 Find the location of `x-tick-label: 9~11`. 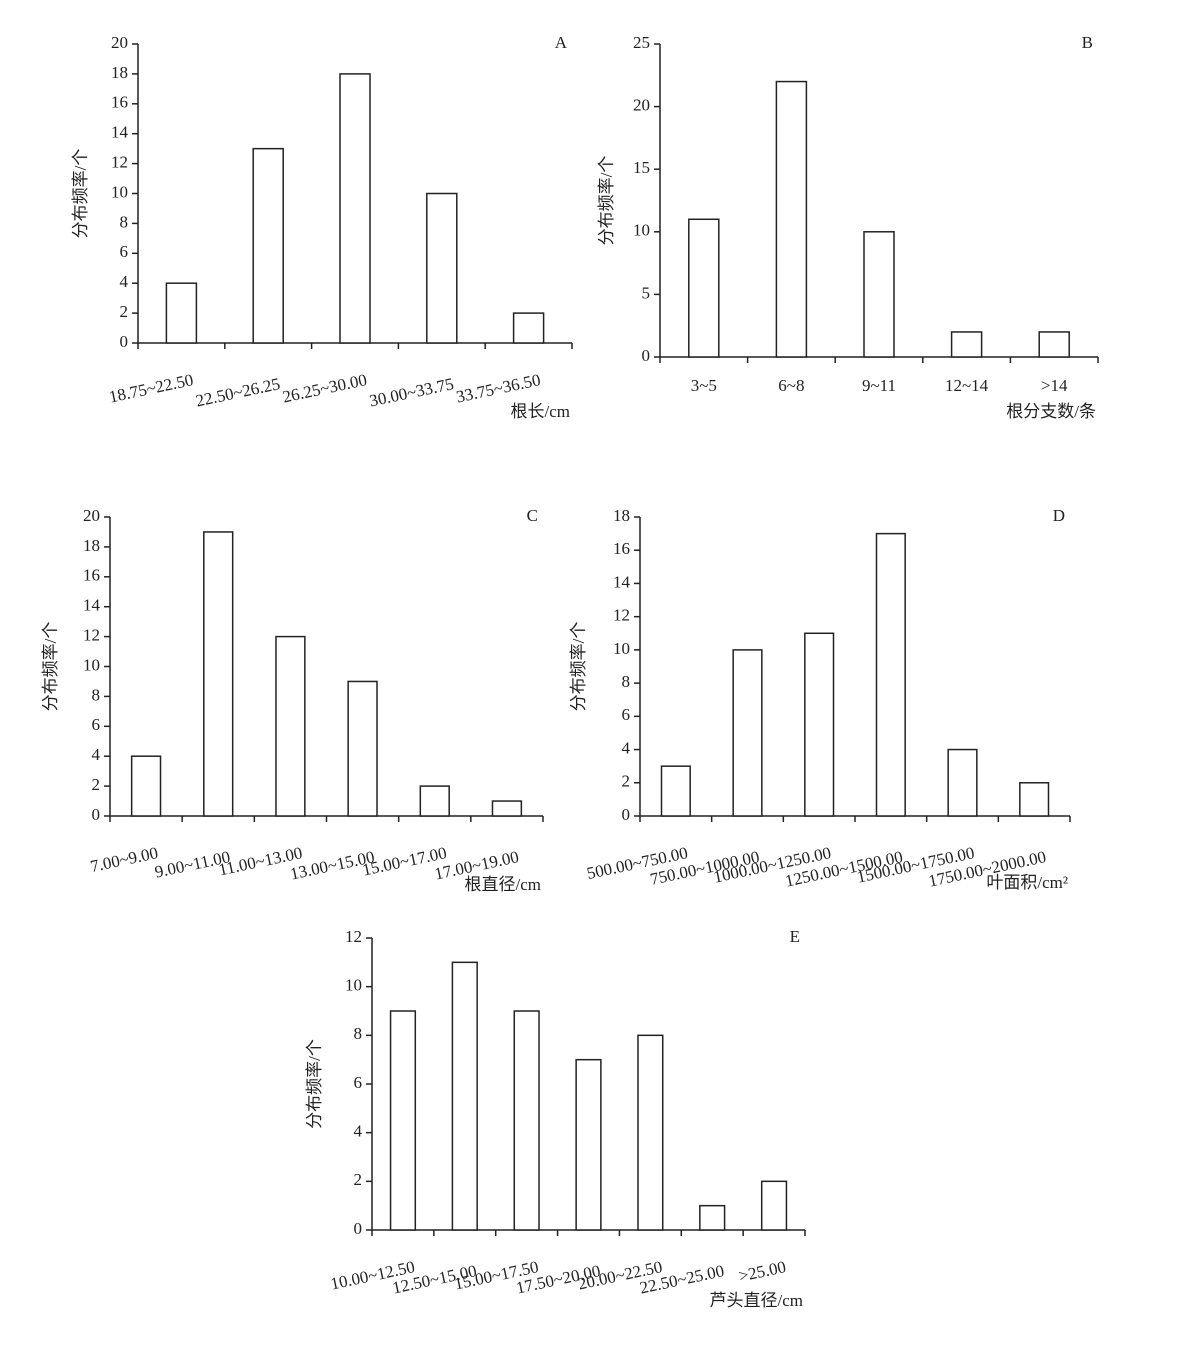

x-tick-label: 9~11 is located at coordinates (879, 385).